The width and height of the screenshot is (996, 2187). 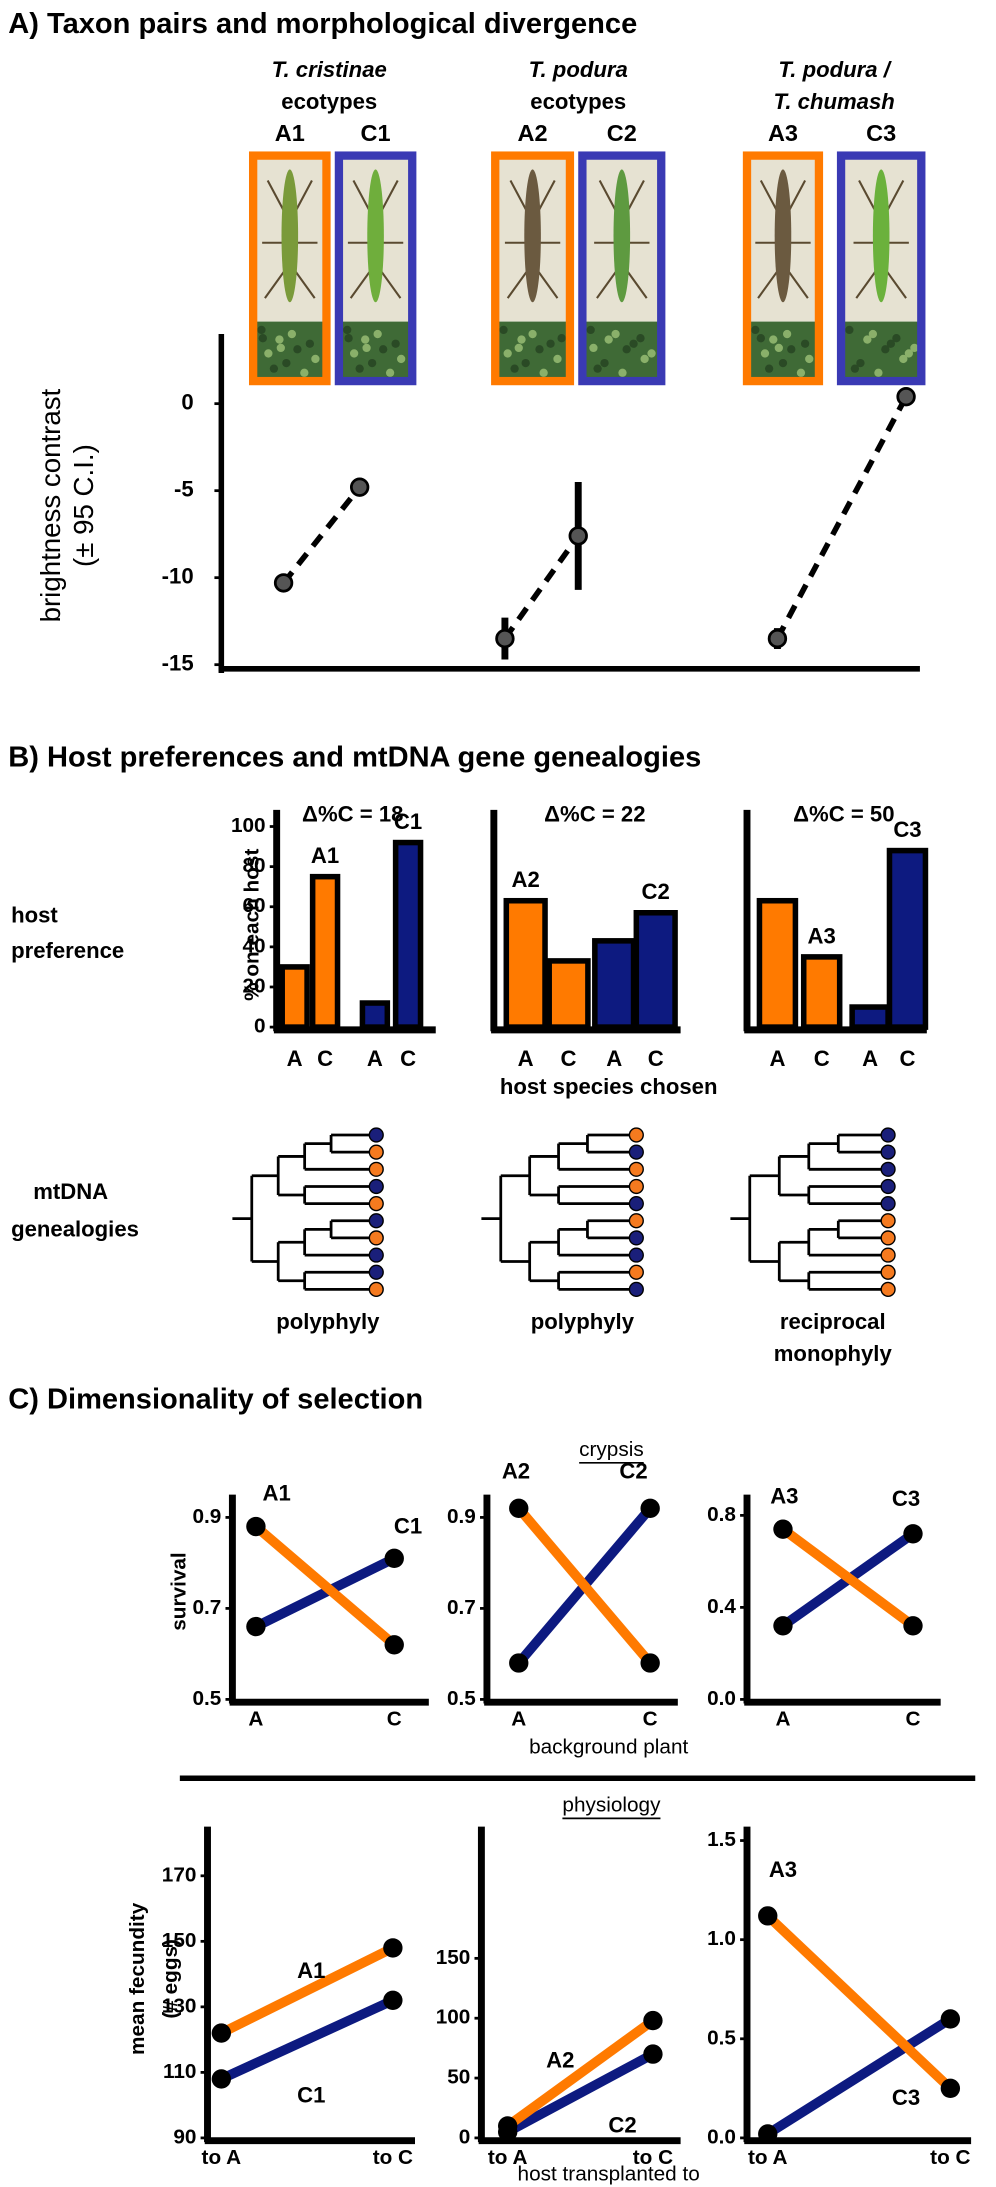 What do you see at coordinates (75, 1228) in the screenshot?
I see `side-label: genealogies` at bounding box center [75, 1228].